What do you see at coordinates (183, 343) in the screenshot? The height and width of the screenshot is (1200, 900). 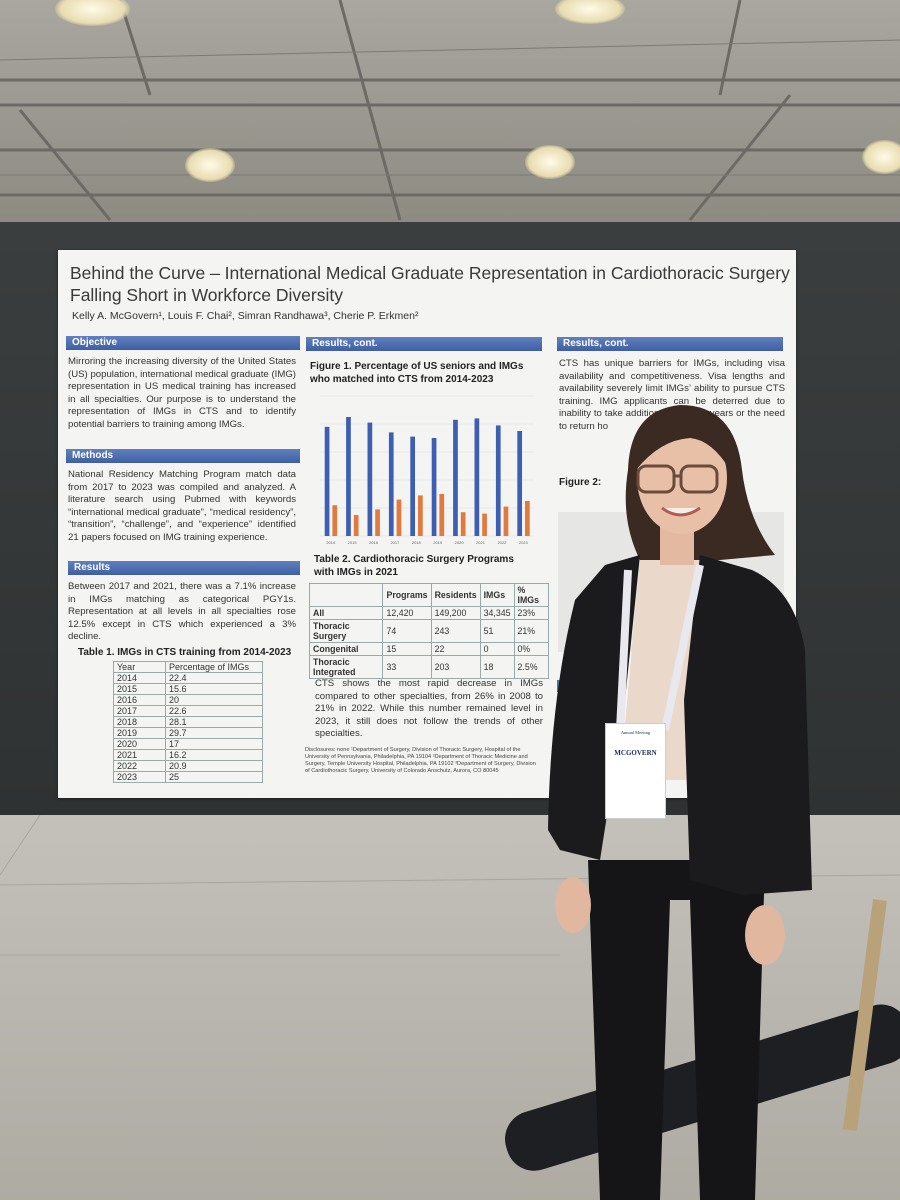 I see `objective-header: Objective` at bounding box center [183, 343].